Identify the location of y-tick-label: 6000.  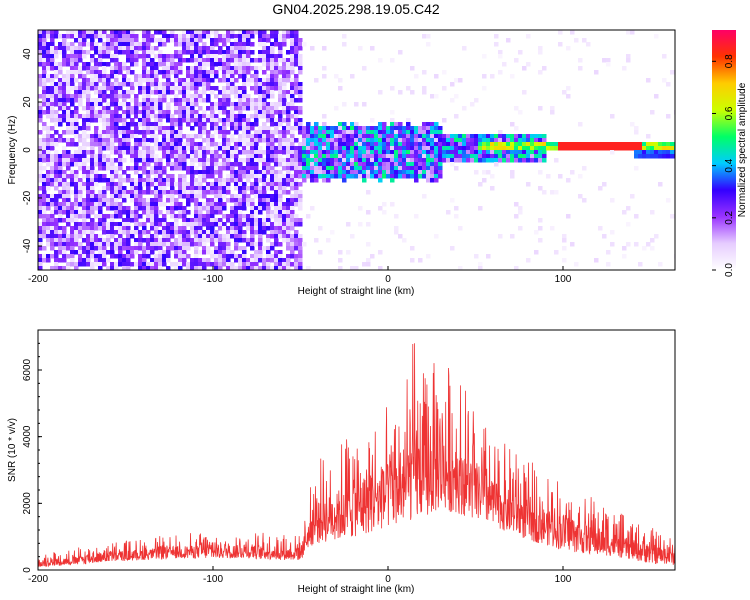
(27, 369).